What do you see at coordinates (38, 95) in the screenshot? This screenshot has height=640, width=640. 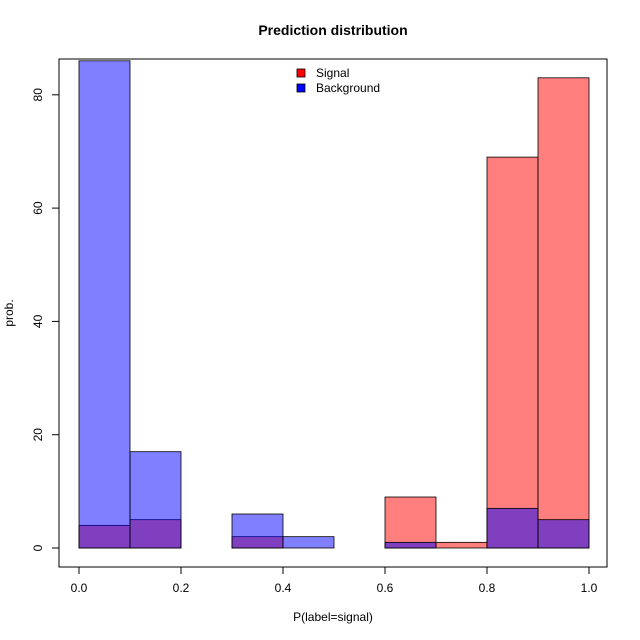 I see `y-tick-label: 80` at bounding box center [38, 95].